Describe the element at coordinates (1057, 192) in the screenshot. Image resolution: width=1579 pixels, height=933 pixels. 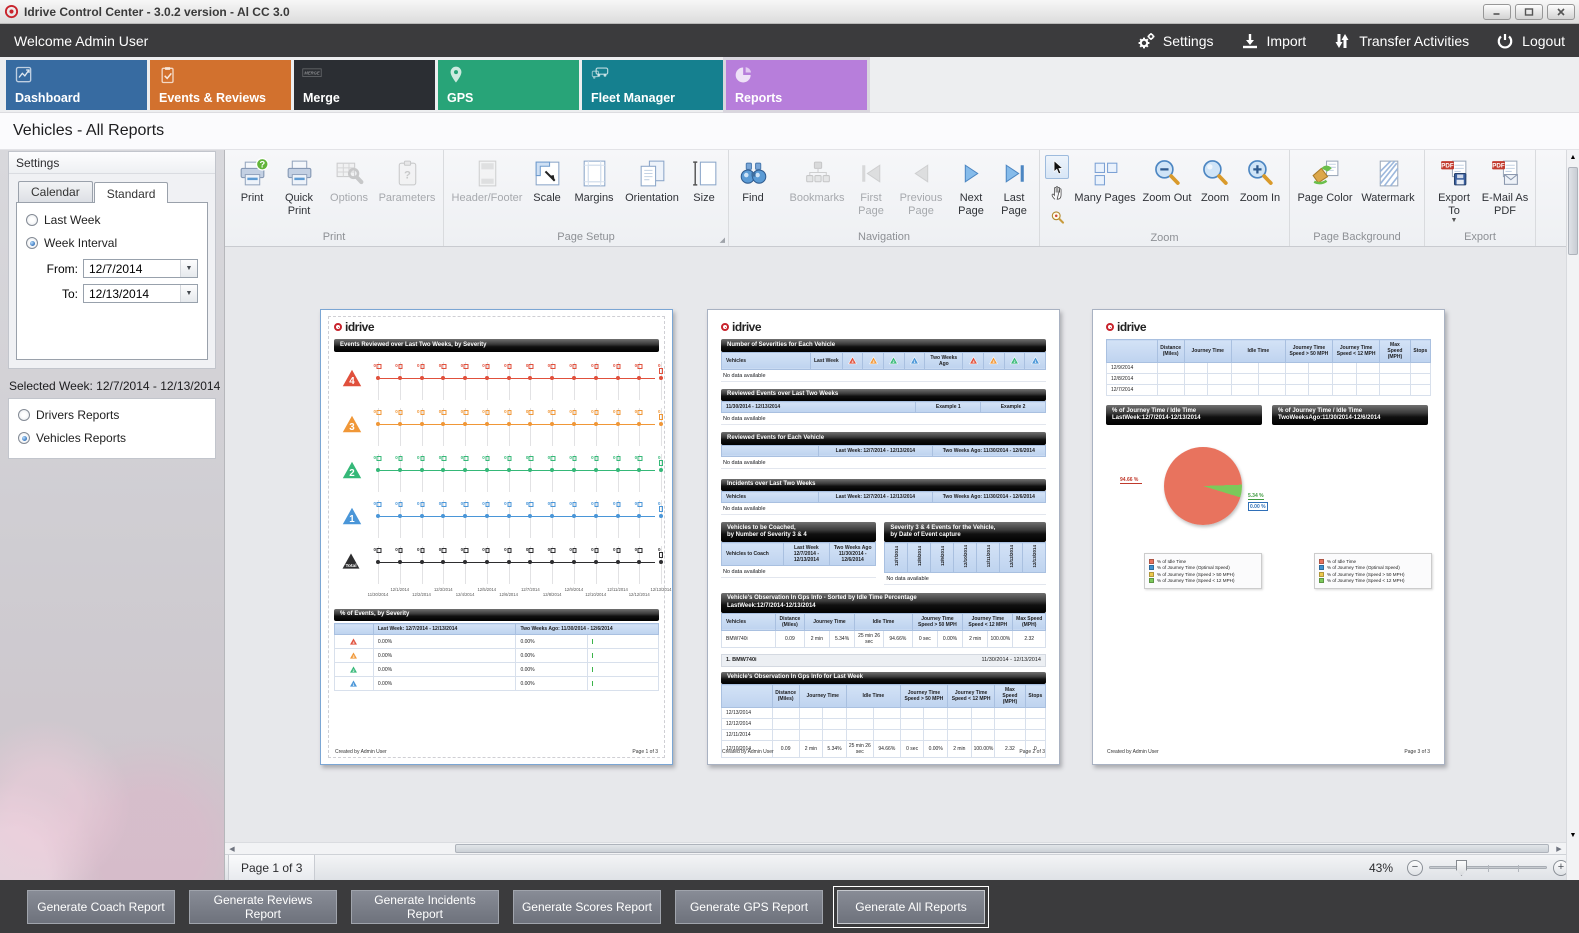
I see `hand-tool` at that location.